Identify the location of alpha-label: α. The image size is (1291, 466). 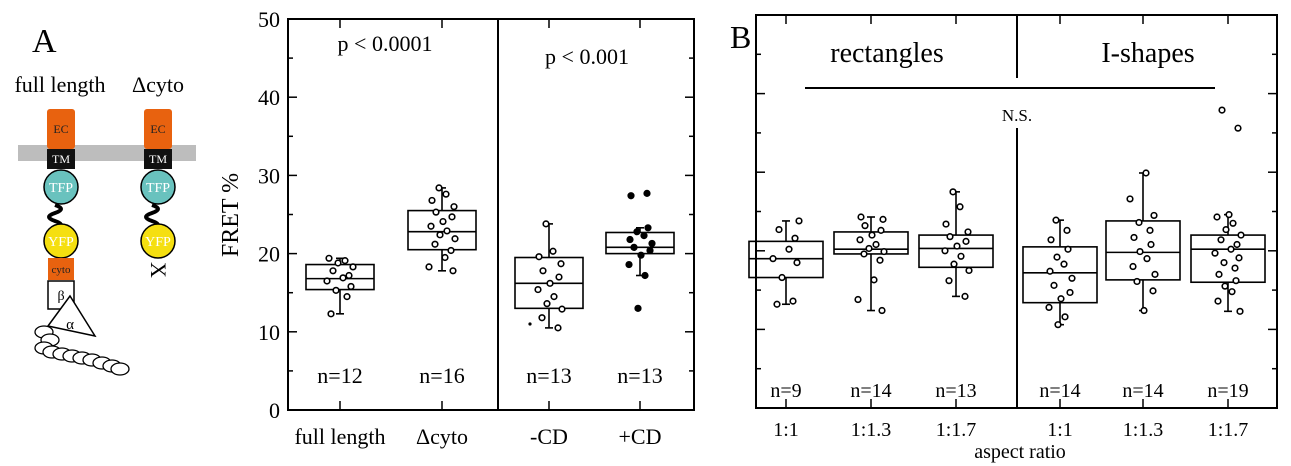
(70, 325).